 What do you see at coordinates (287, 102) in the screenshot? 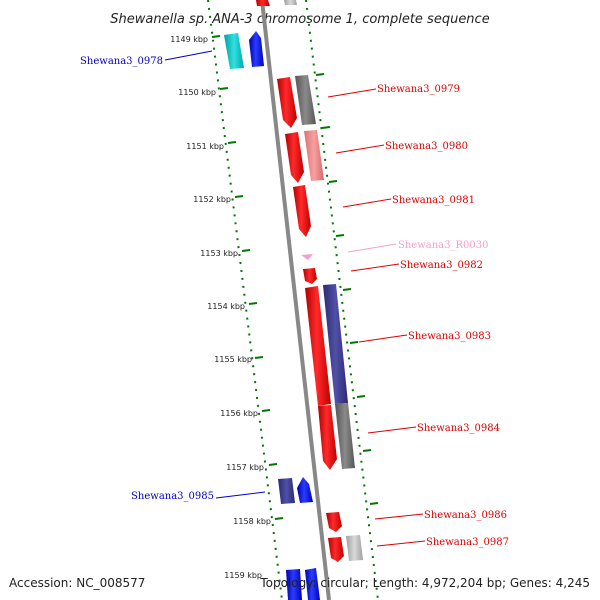
I see `gene-0979-arrow` at bounding box center [287, 102].